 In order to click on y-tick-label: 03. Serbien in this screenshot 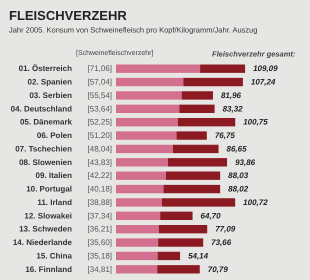, I will do `click(50, 95)`.